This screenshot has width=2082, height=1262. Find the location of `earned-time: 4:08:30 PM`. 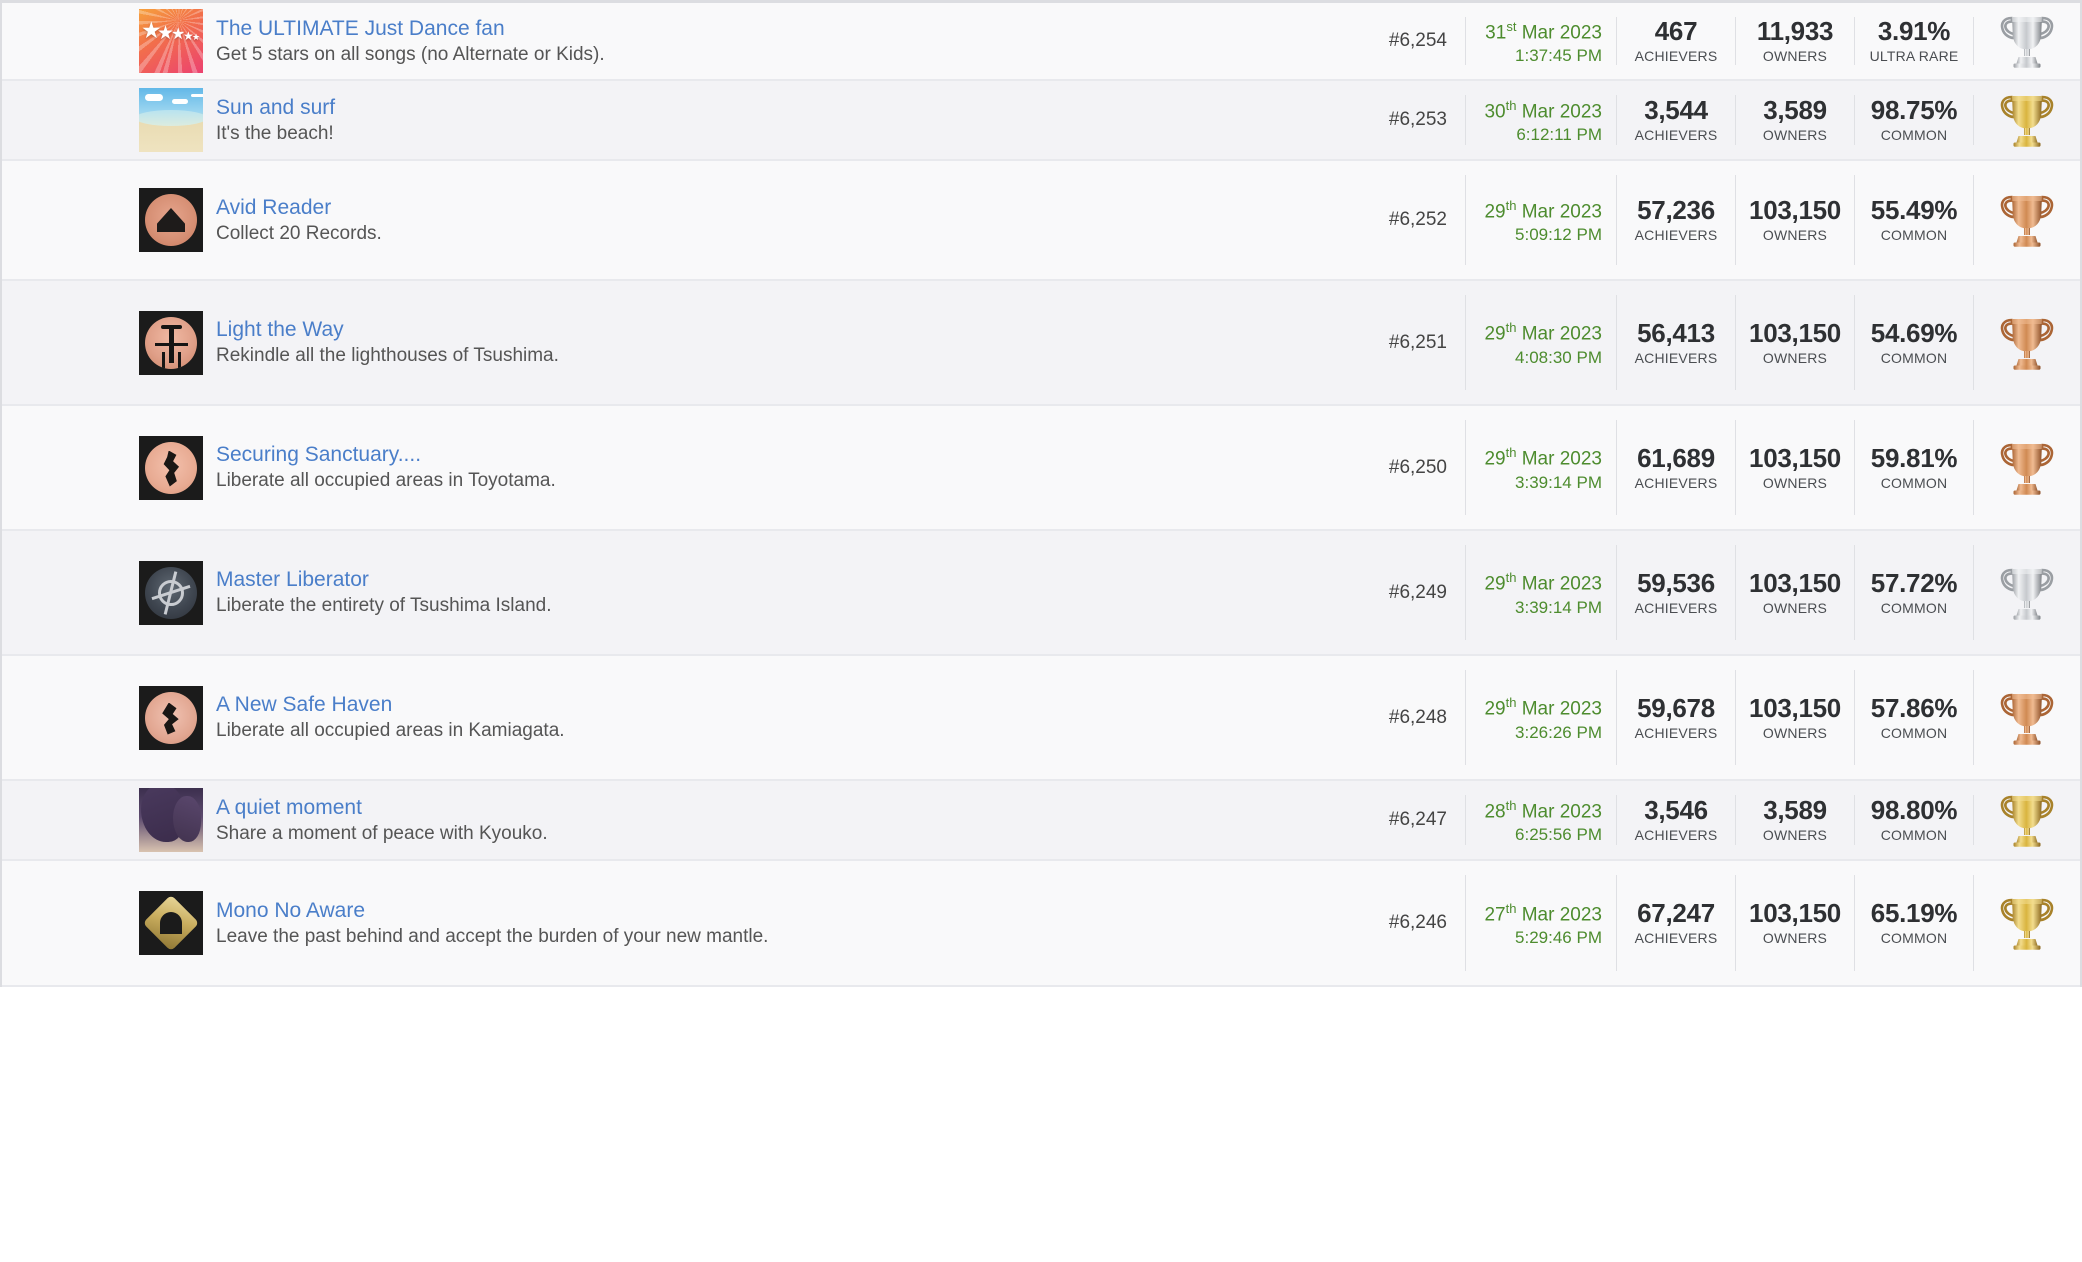

earned-time: 4:08:30 PM is located at coordinates (1558, 357).